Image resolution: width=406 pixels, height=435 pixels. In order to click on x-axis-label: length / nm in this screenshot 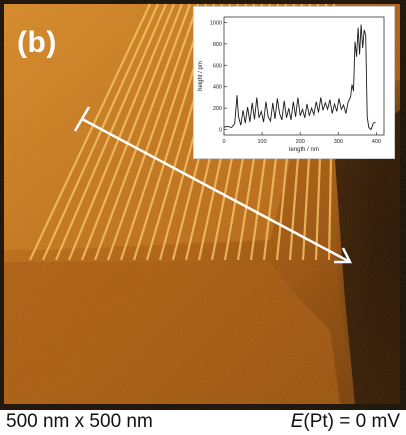, I will do `click(304, 150)`.